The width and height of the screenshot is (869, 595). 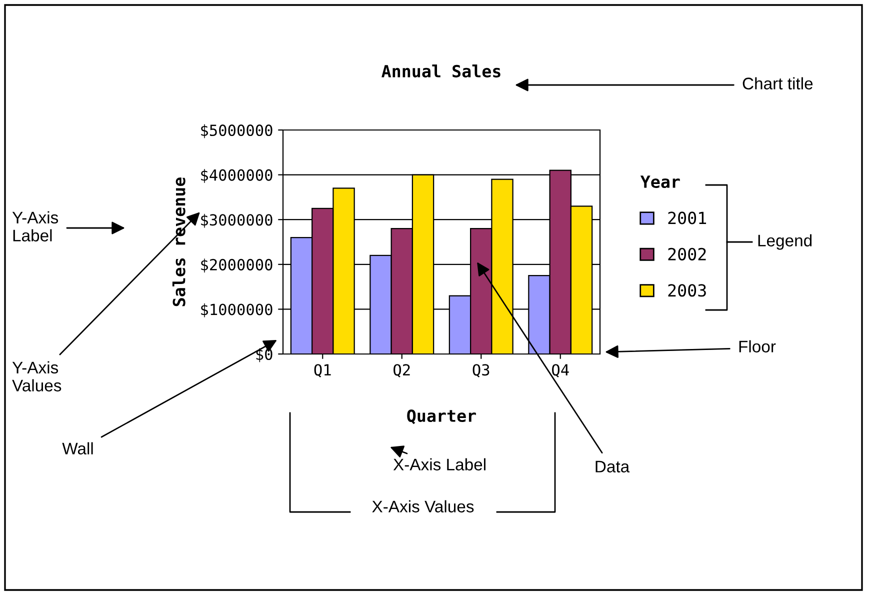 I want to click on y-tick-label: $1000000, so click(x=236, y=310).